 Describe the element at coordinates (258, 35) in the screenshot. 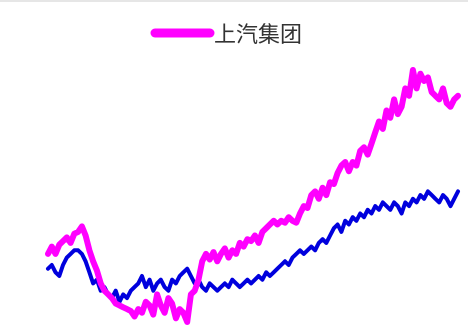

I see `legend-label: 上汽集团` at that location.